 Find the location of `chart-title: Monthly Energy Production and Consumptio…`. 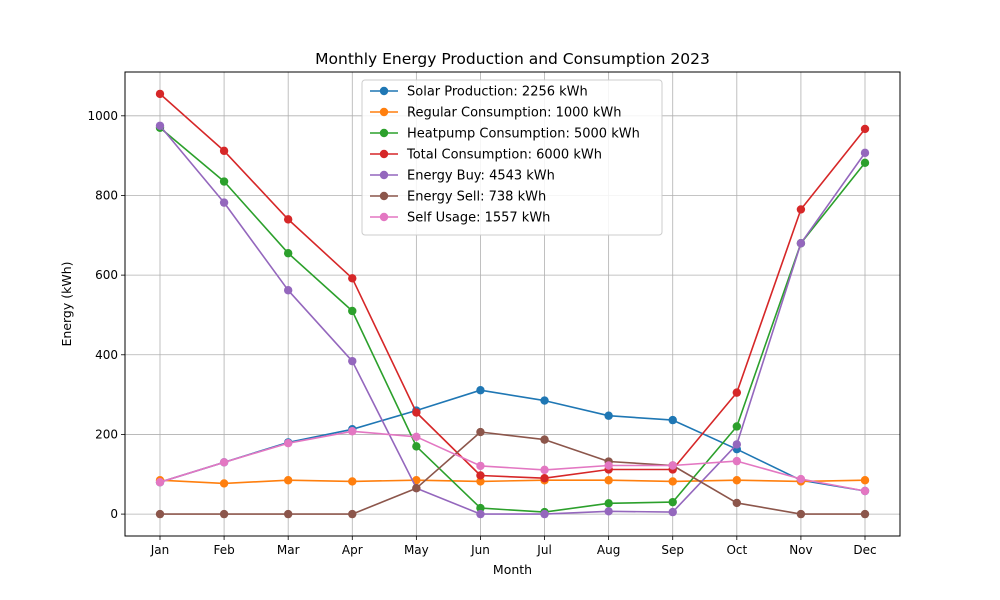

chart-title: Monthly Energy Production and Consumptio… is located at coordinates (512, 59).